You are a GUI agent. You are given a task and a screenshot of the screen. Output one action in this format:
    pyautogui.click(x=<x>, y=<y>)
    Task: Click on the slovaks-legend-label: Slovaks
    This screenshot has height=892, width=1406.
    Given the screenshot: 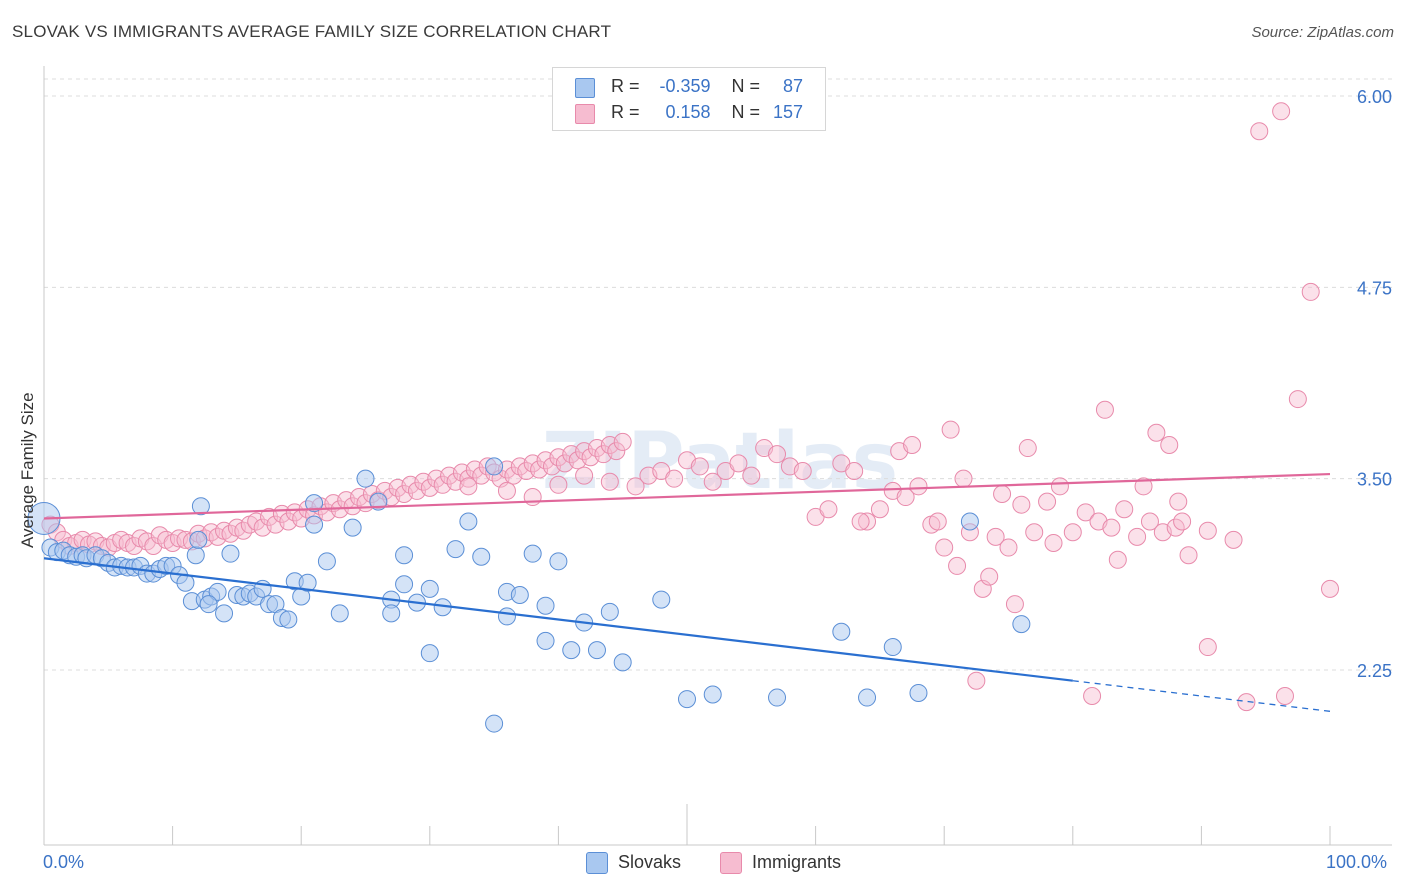 What is the action you would take?
    pyautogui.click(x=650, y=862)
    